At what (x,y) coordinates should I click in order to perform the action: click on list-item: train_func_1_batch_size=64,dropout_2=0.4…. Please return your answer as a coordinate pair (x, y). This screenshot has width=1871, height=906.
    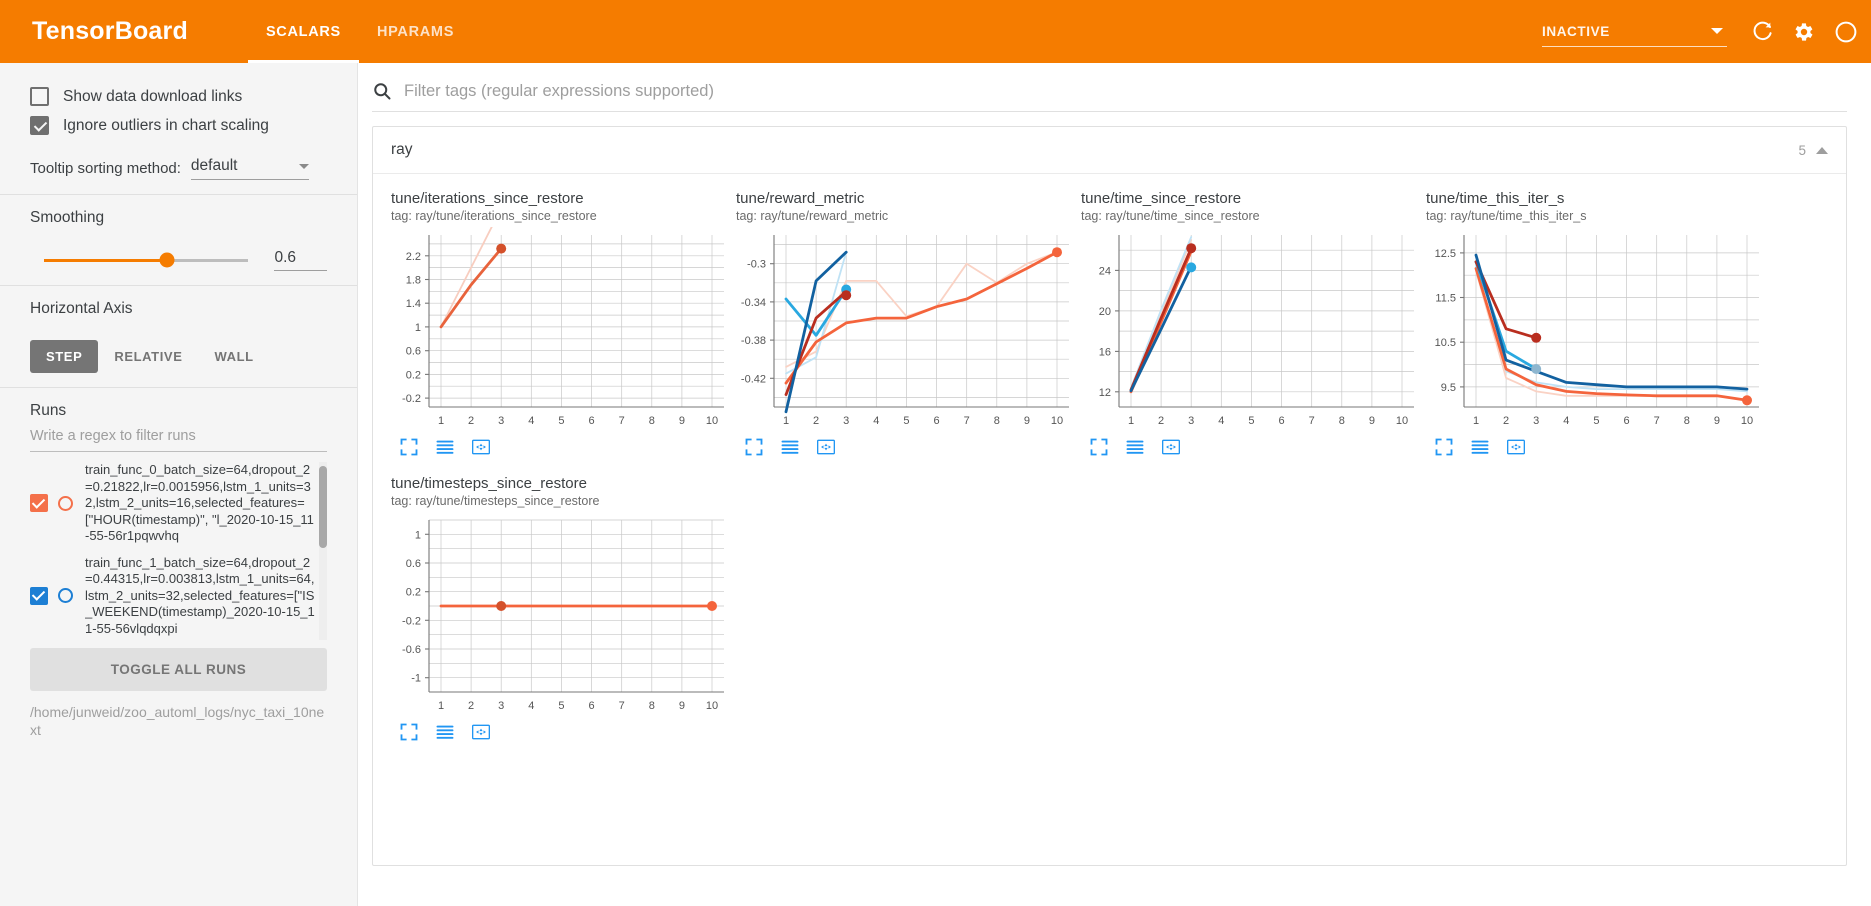
    Looking at the image, I should click on (173, 596).